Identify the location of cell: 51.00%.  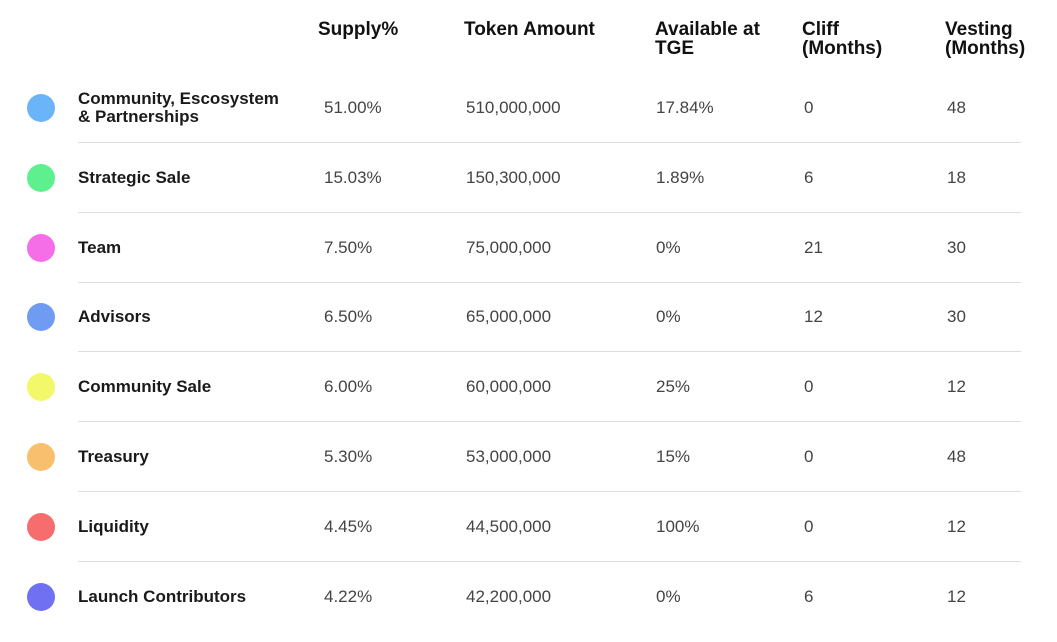
(353, 107).